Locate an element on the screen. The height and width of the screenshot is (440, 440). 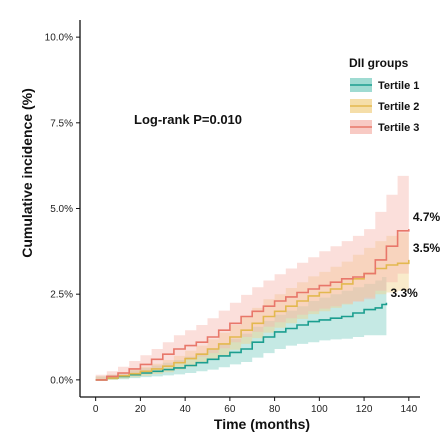
y-tick-label: 5.0% is located at coordinates (61, 209).